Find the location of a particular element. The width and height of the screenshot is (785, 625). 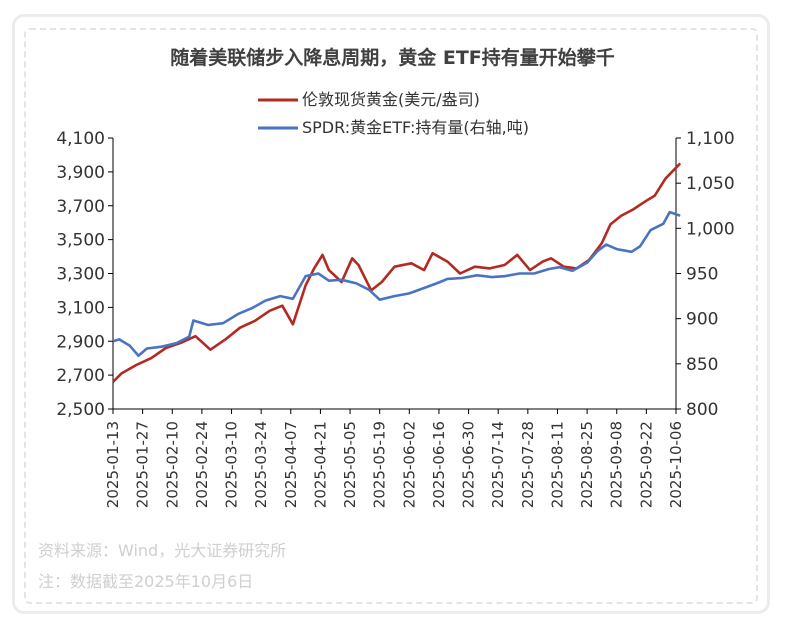

left-tick-label: 4,100 is located at coordinates (80, 139).